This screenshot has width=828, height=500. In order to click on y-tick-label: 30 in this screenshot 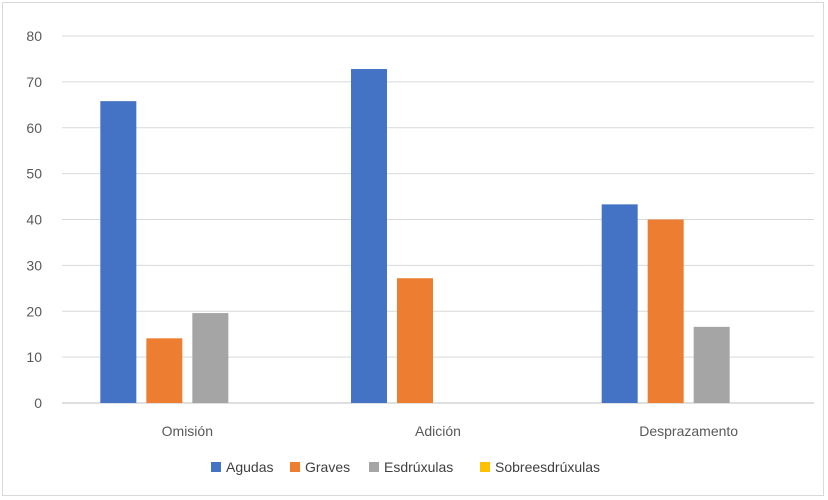, I will do `click(34, 265)`.